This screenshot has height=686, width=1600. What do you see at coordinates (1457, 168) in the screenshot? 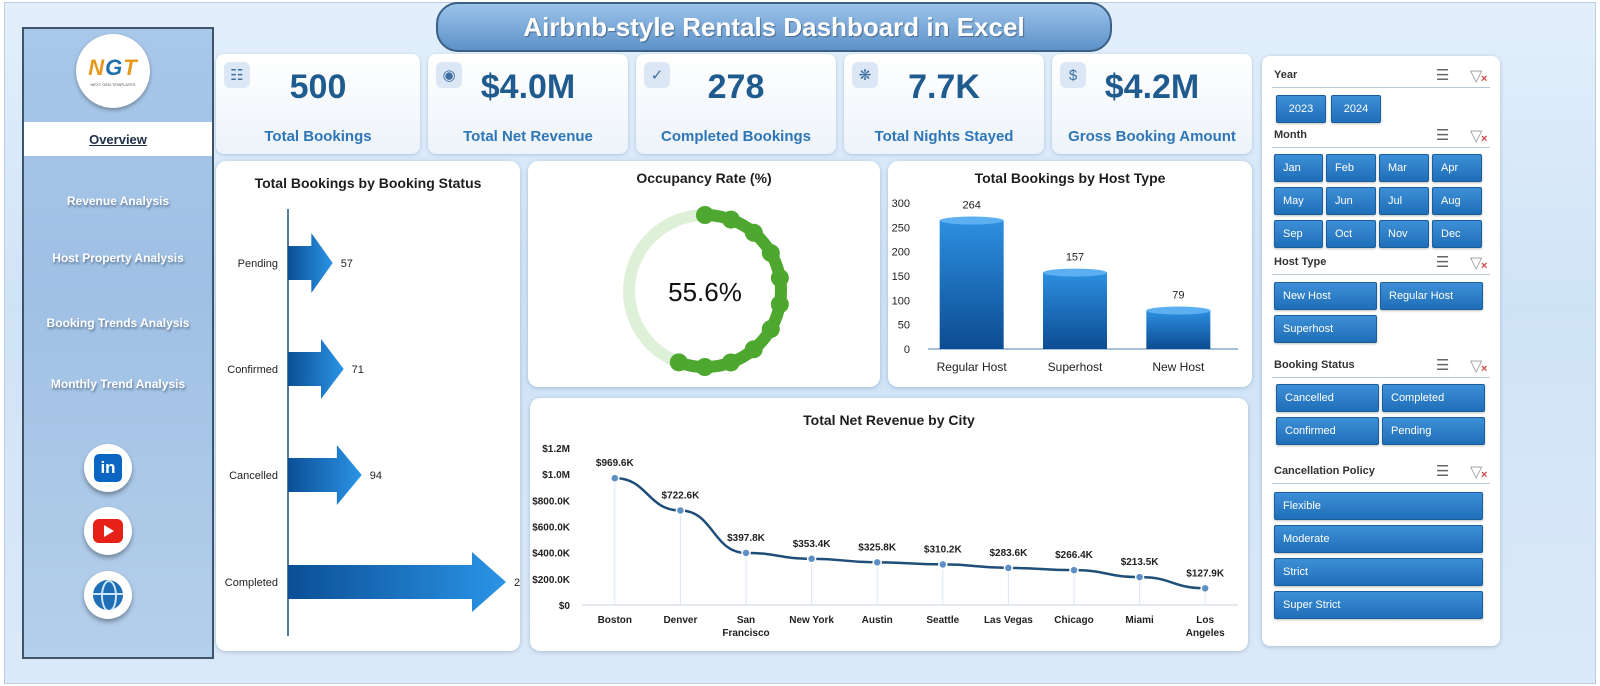
I see `slicer-month-apr: Apr` at bounding box center [1457, 168].